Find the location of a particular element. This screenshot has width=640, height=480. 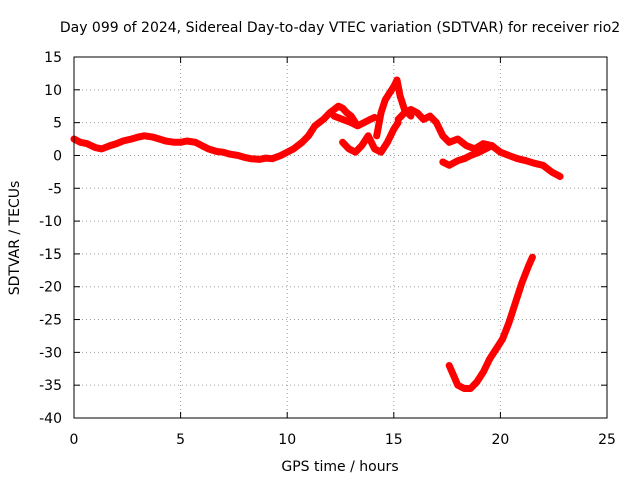

y-tick-label: -10 is located at coordinates (50, 222).